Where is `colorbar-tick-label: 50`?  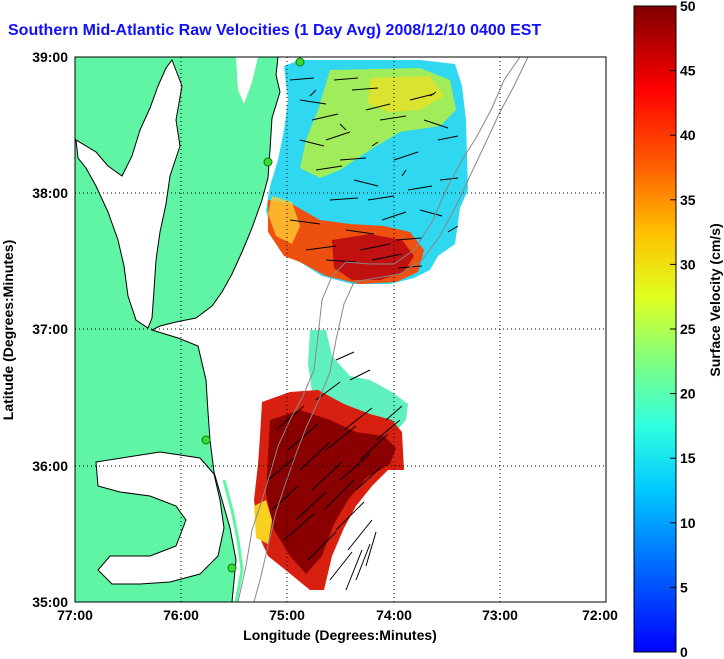 colorbar-tick-label: 50 is located at coordinates (688, 7).